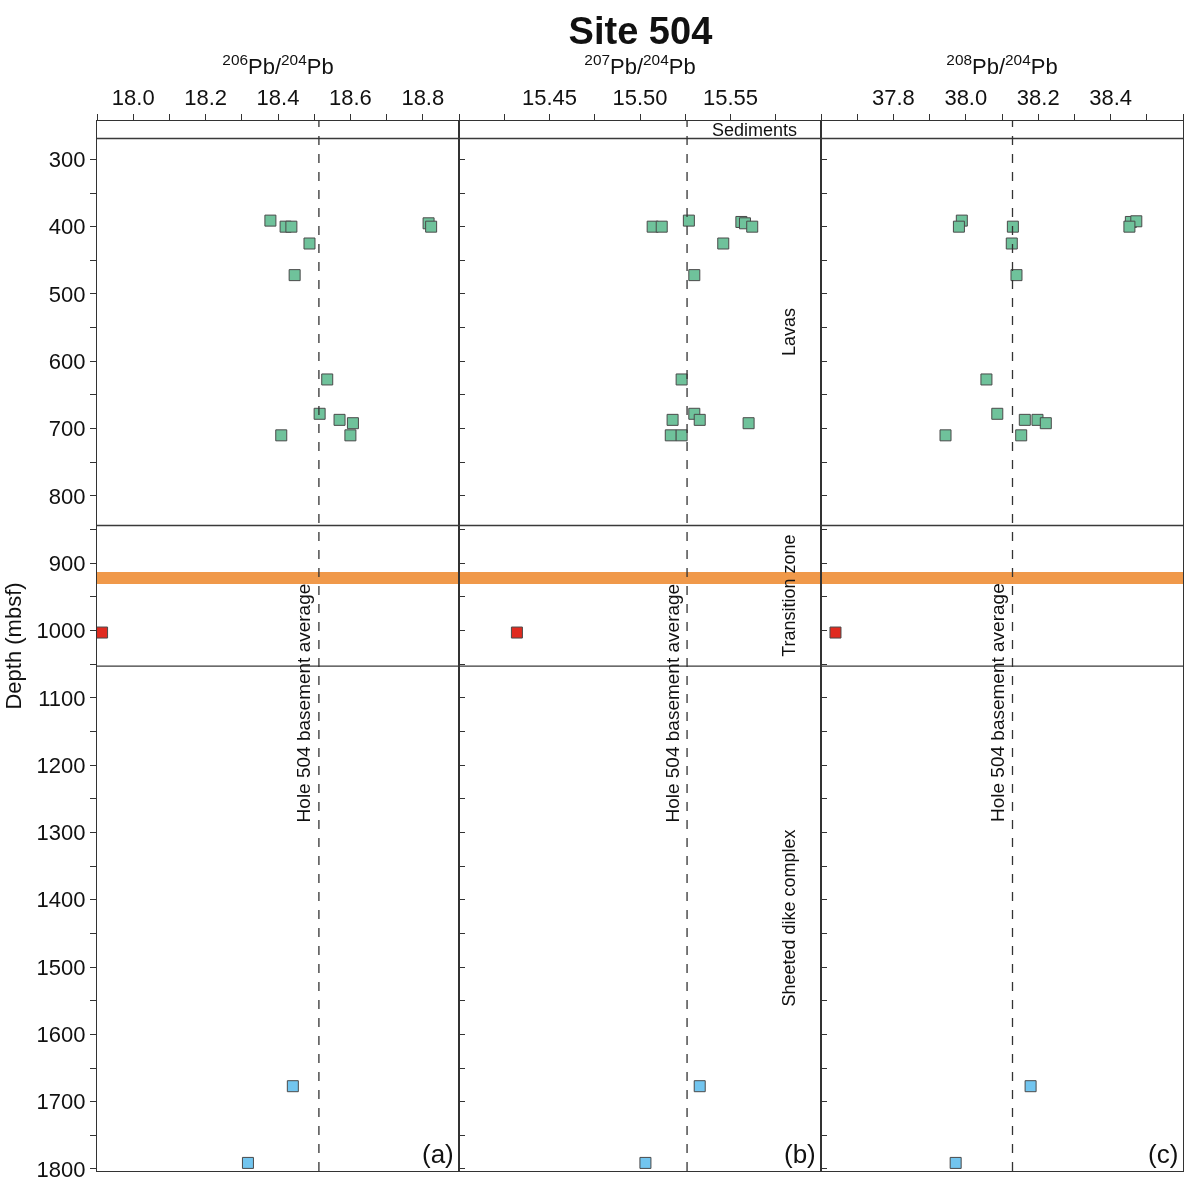 The width and height of the screenshot is (1186, 1189). What do you see at coordinates (61, 833) in the screenshot?
I see `y-tick-label: 1300` at bounding box center [61, 833].